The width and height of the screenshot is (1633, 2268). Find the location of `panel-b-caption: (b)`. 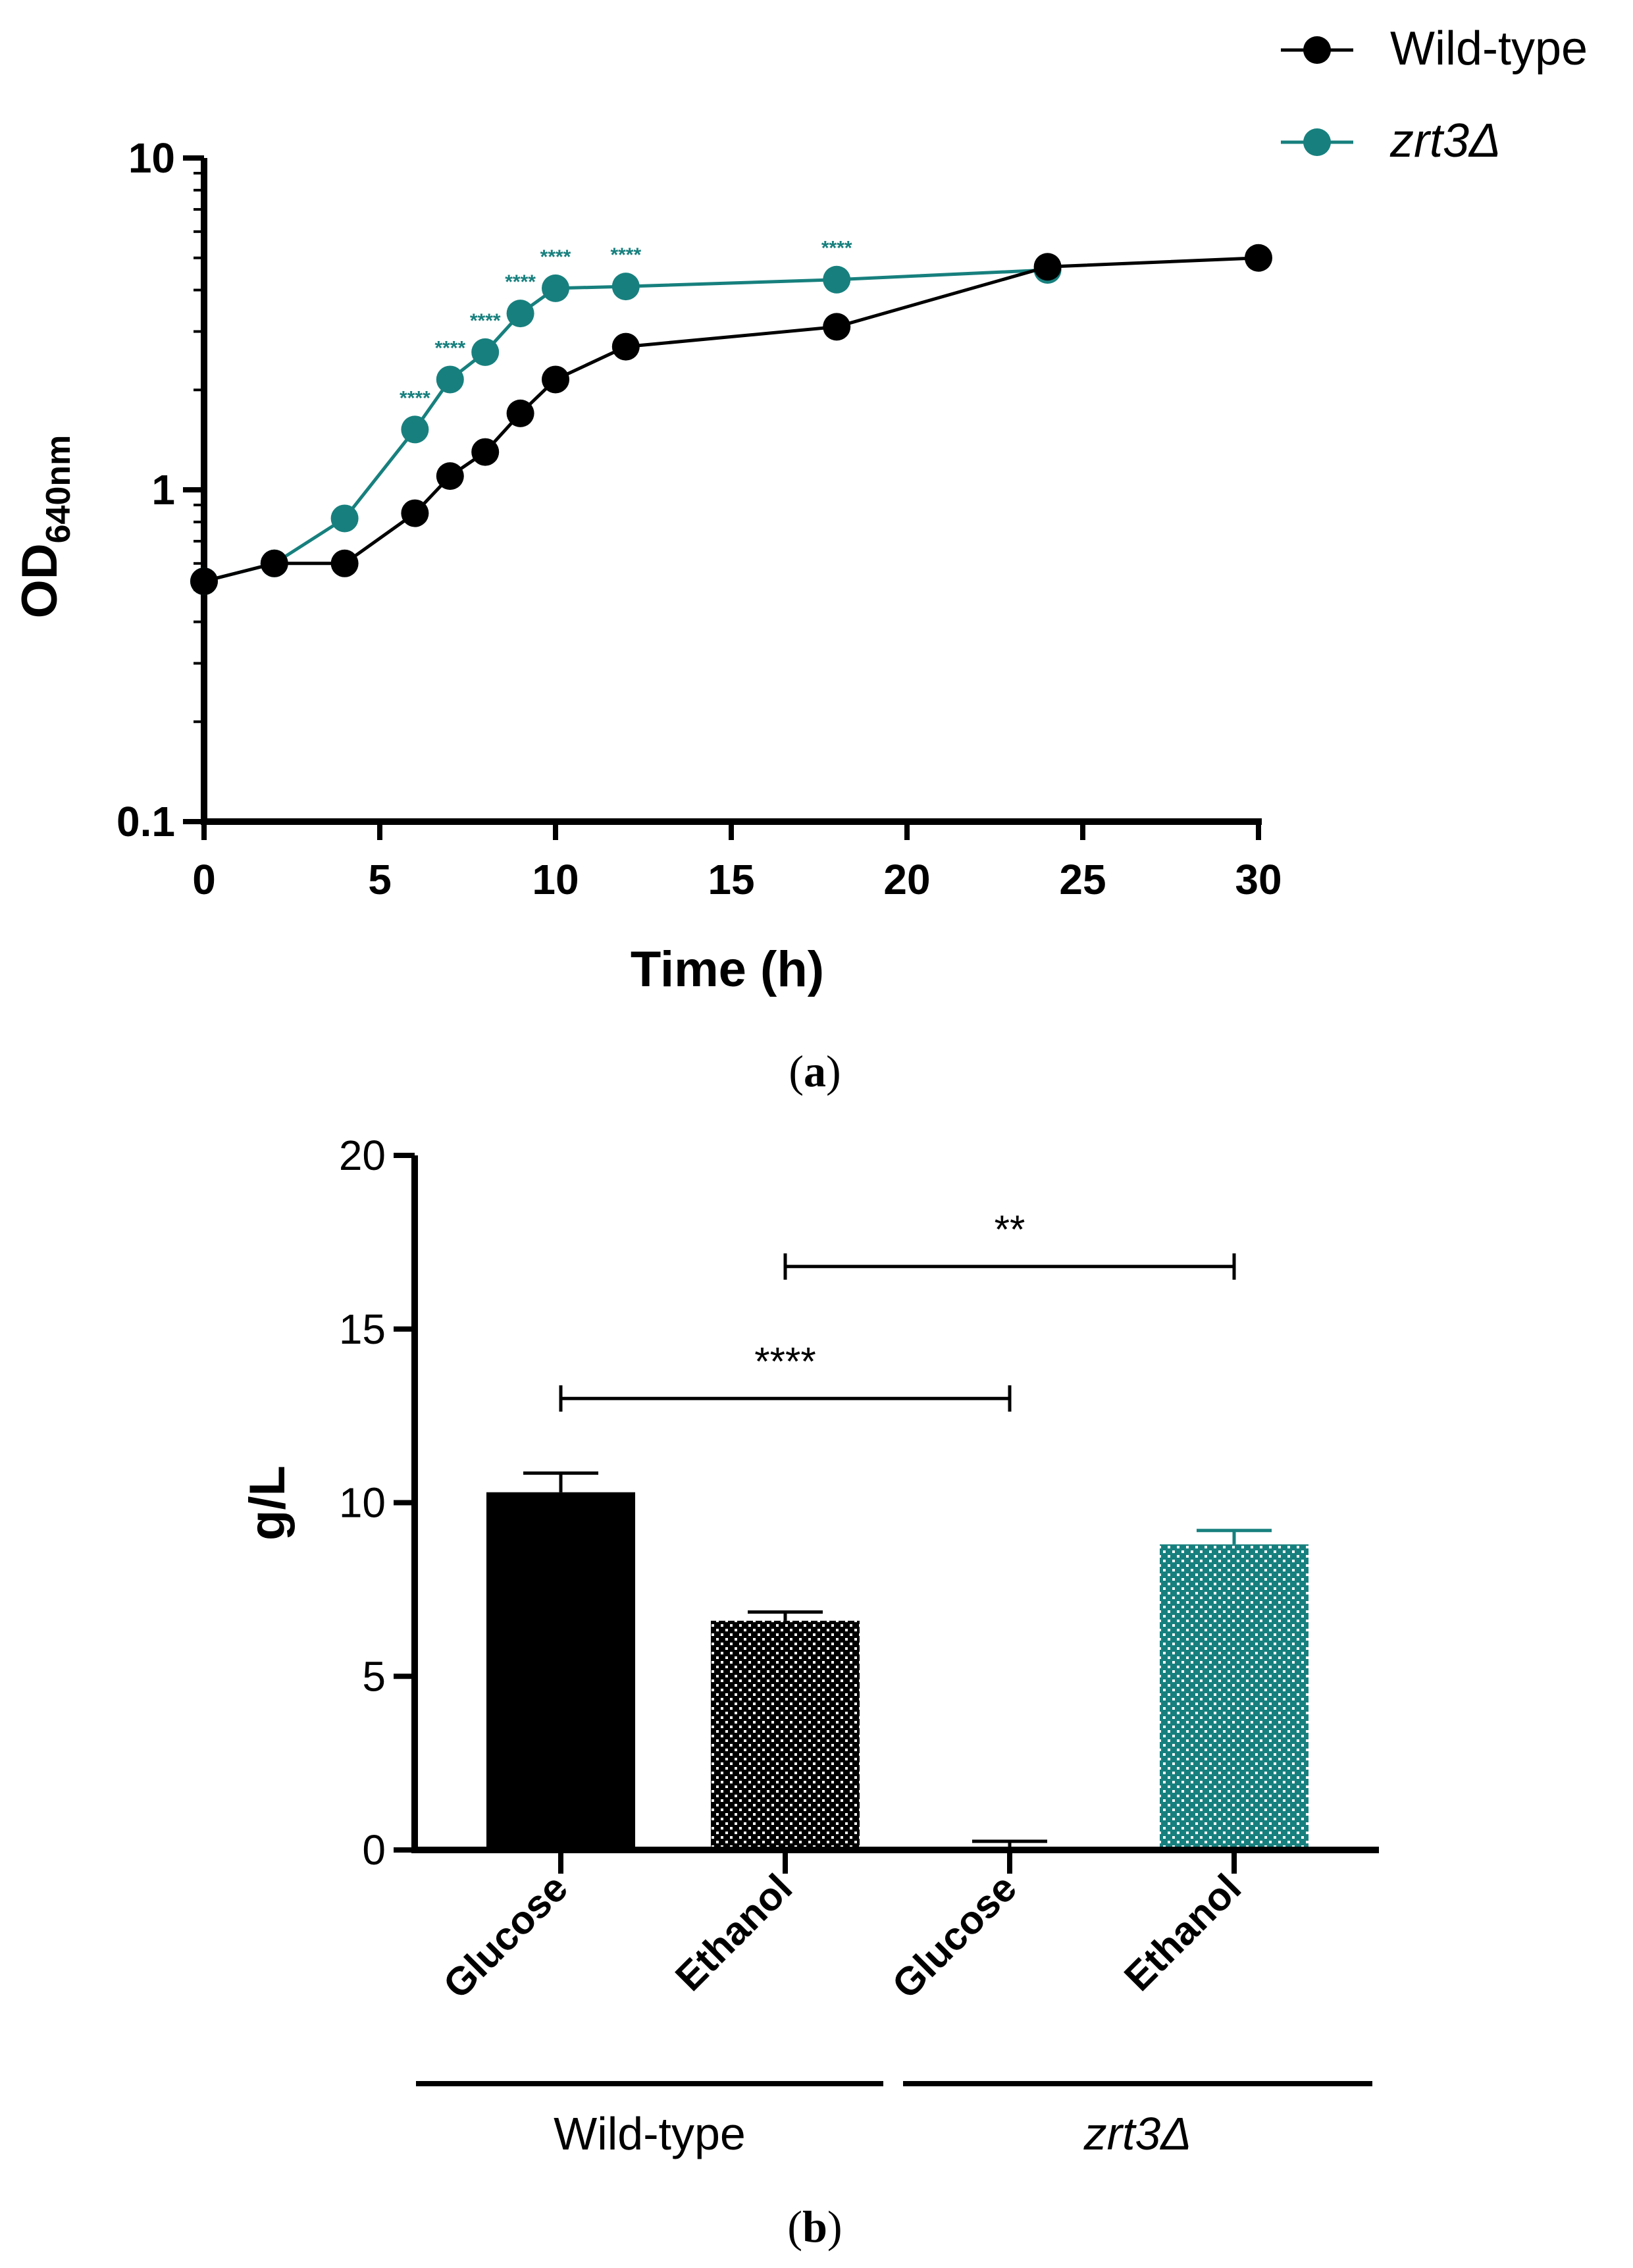

panel-b-caption: (b) is located at coordinates (814, 2227).